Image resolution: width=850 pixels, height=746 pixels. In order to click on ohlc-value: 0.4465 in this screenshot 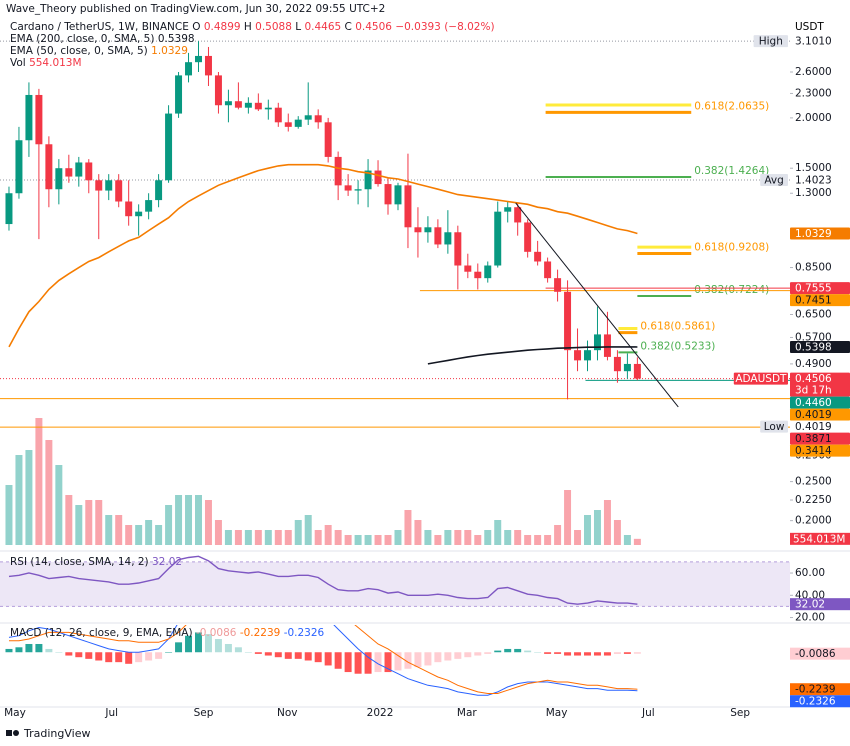, I will do `click(323, 27)`.